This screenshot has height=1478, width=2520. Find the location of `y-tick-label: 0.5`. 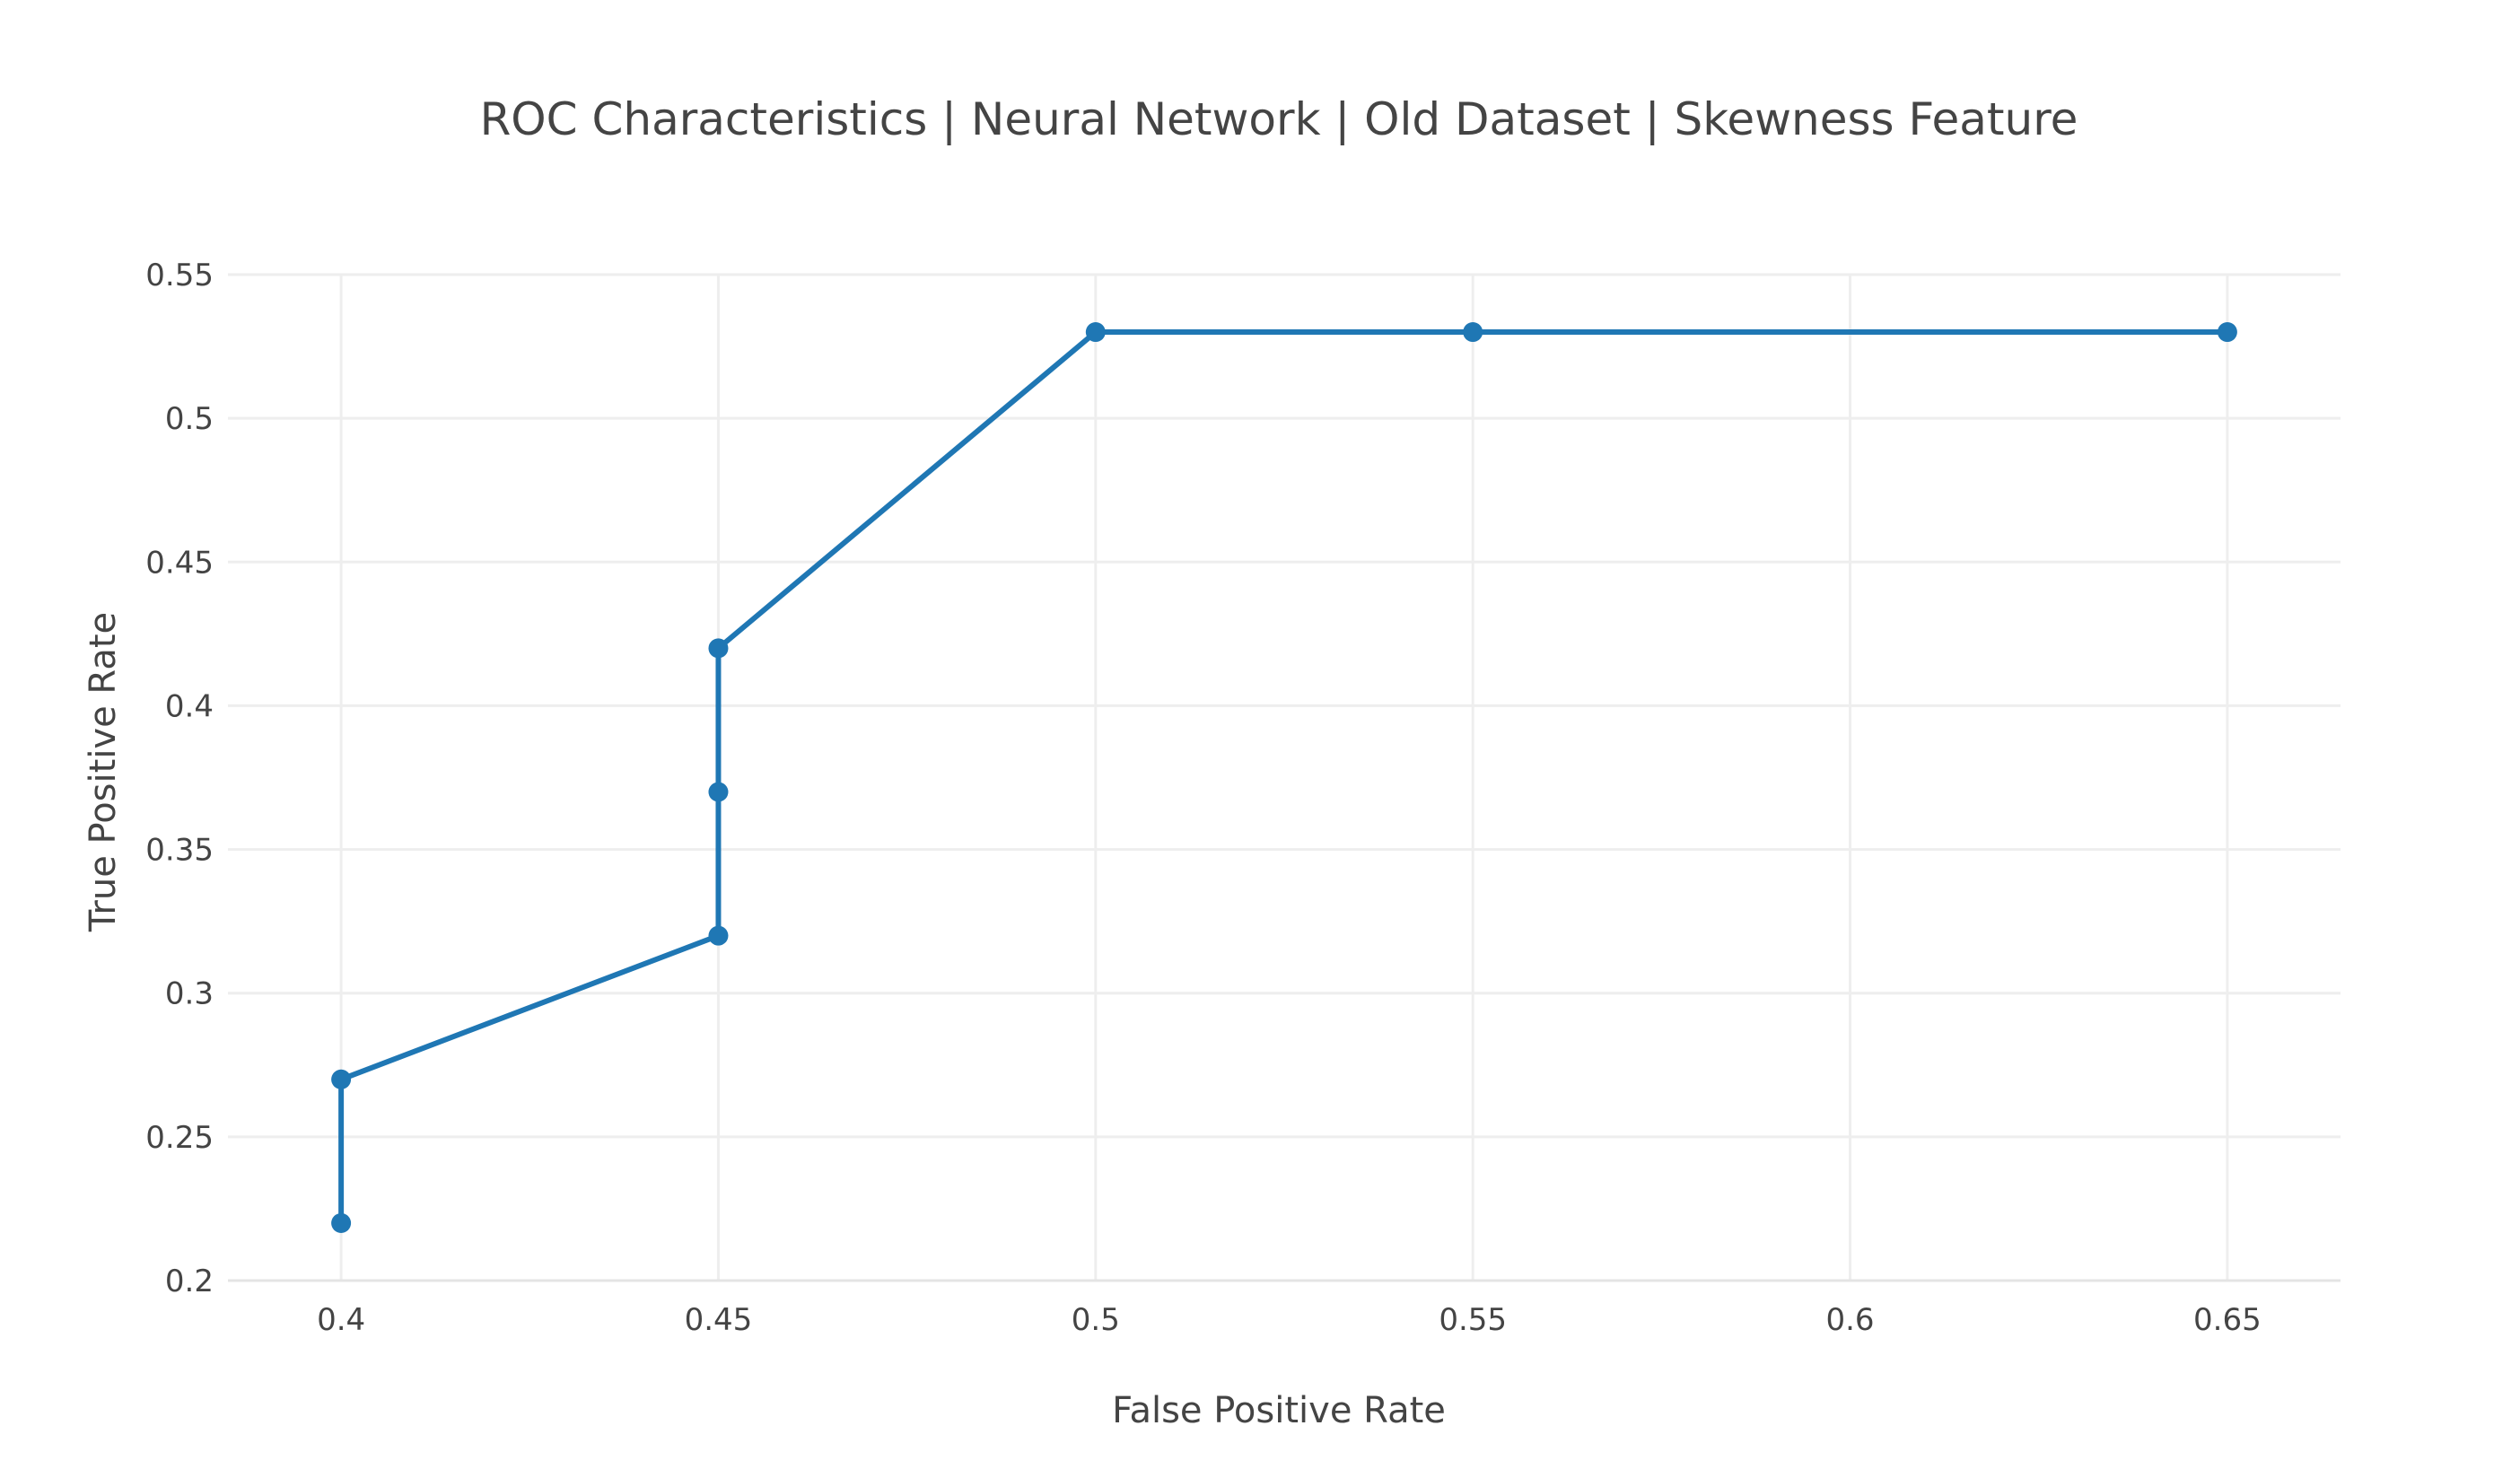

y-tick-label: 0.5 is located at coordinates (190, 419).